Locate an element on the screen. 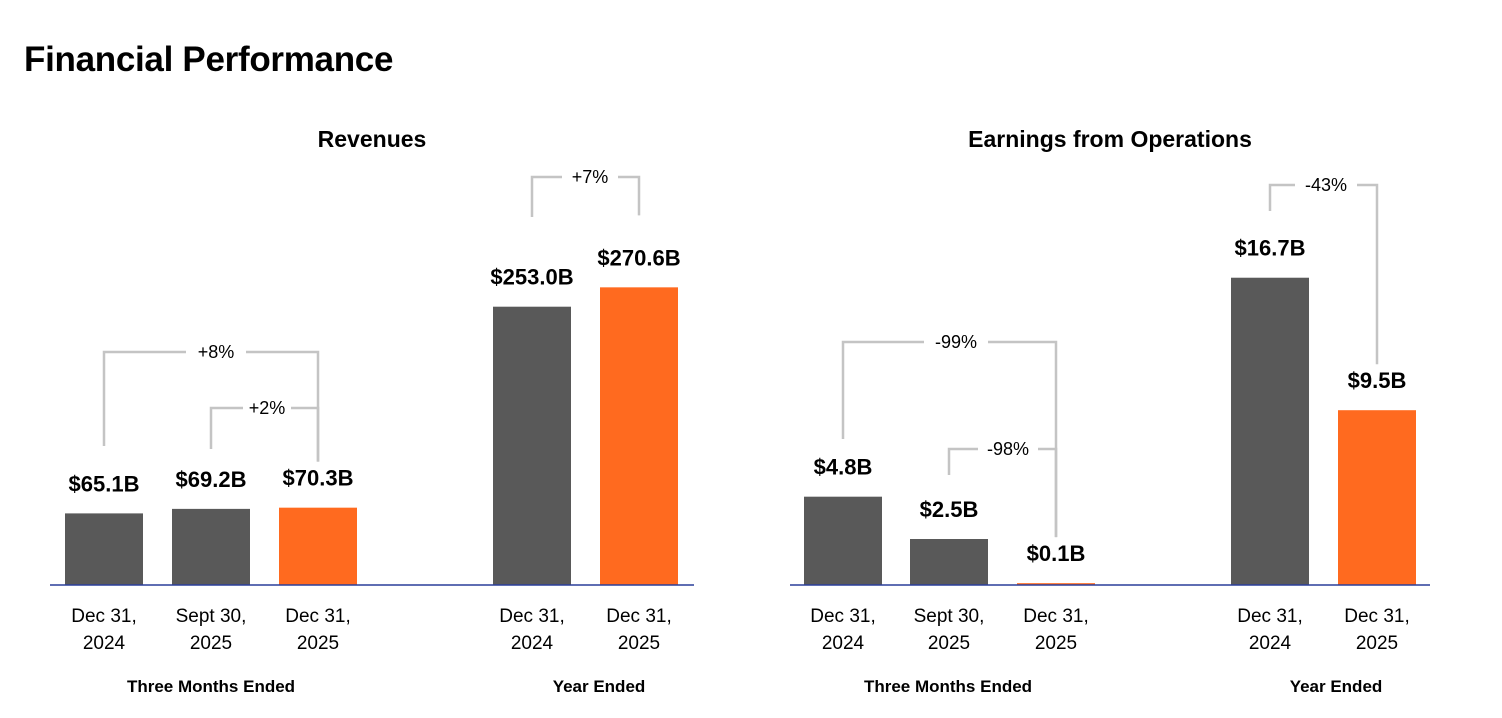 This screenshot has width=1502, height=718. earnings-group-label-1: Three Months Ended is located at coordinates (948, 686).